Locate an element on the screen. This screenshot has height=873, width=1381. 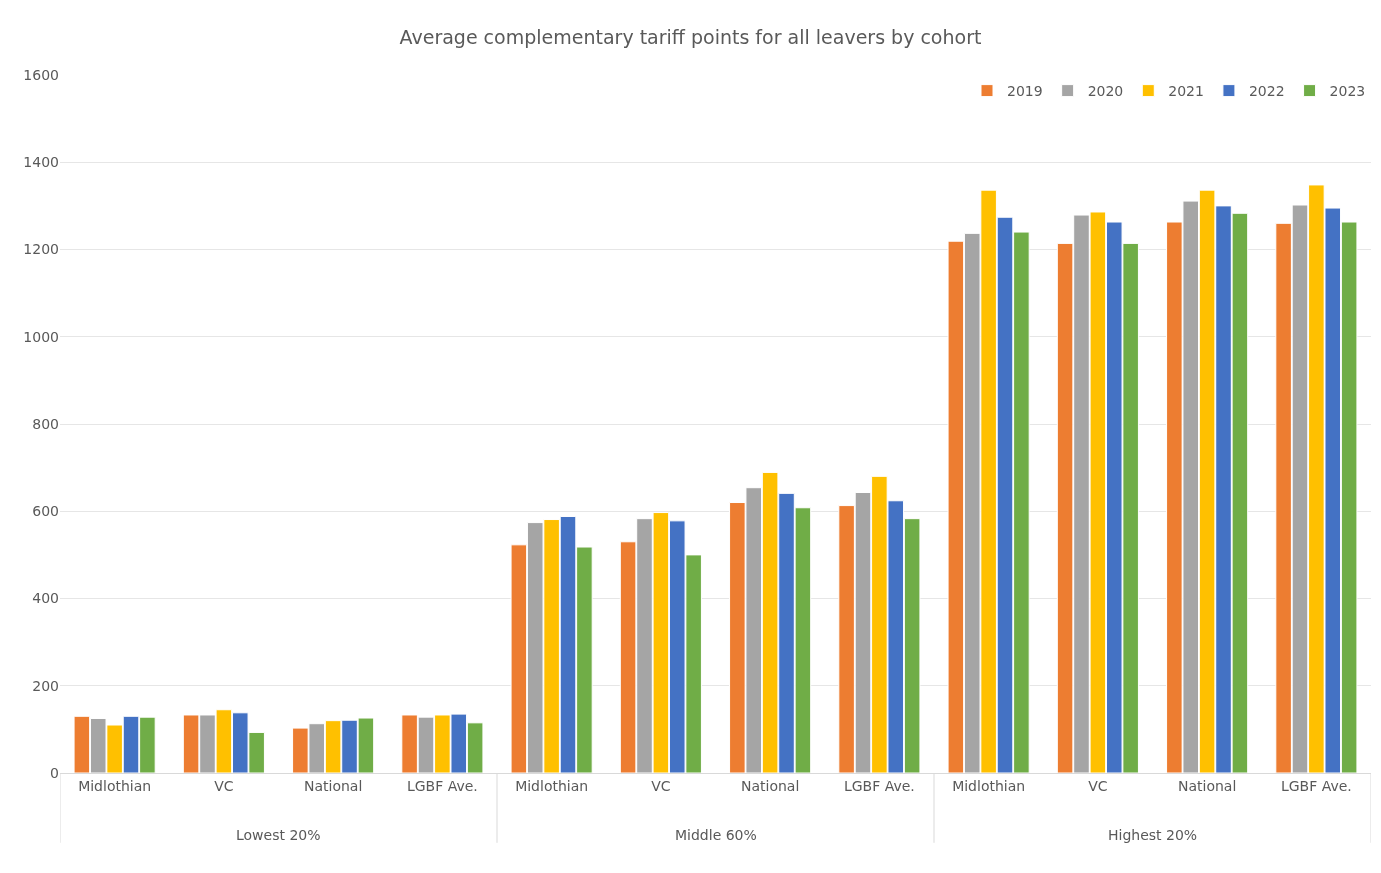
legend-label: 2020 is located at coordinates (1105, 91).